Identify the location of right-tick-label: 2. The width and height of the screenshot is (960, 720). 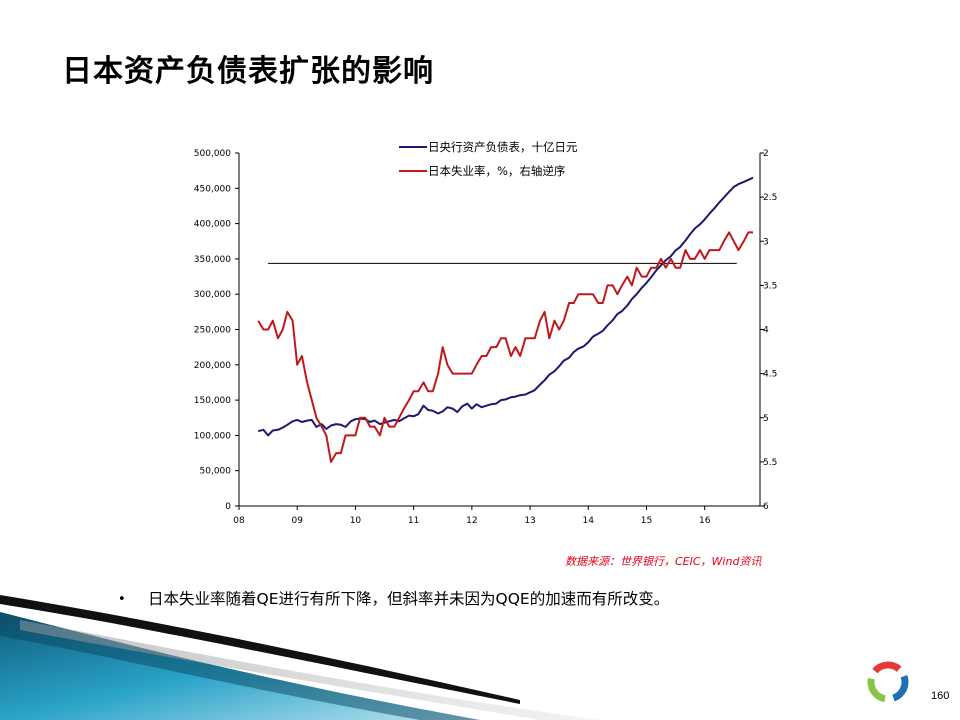
(766, 154).